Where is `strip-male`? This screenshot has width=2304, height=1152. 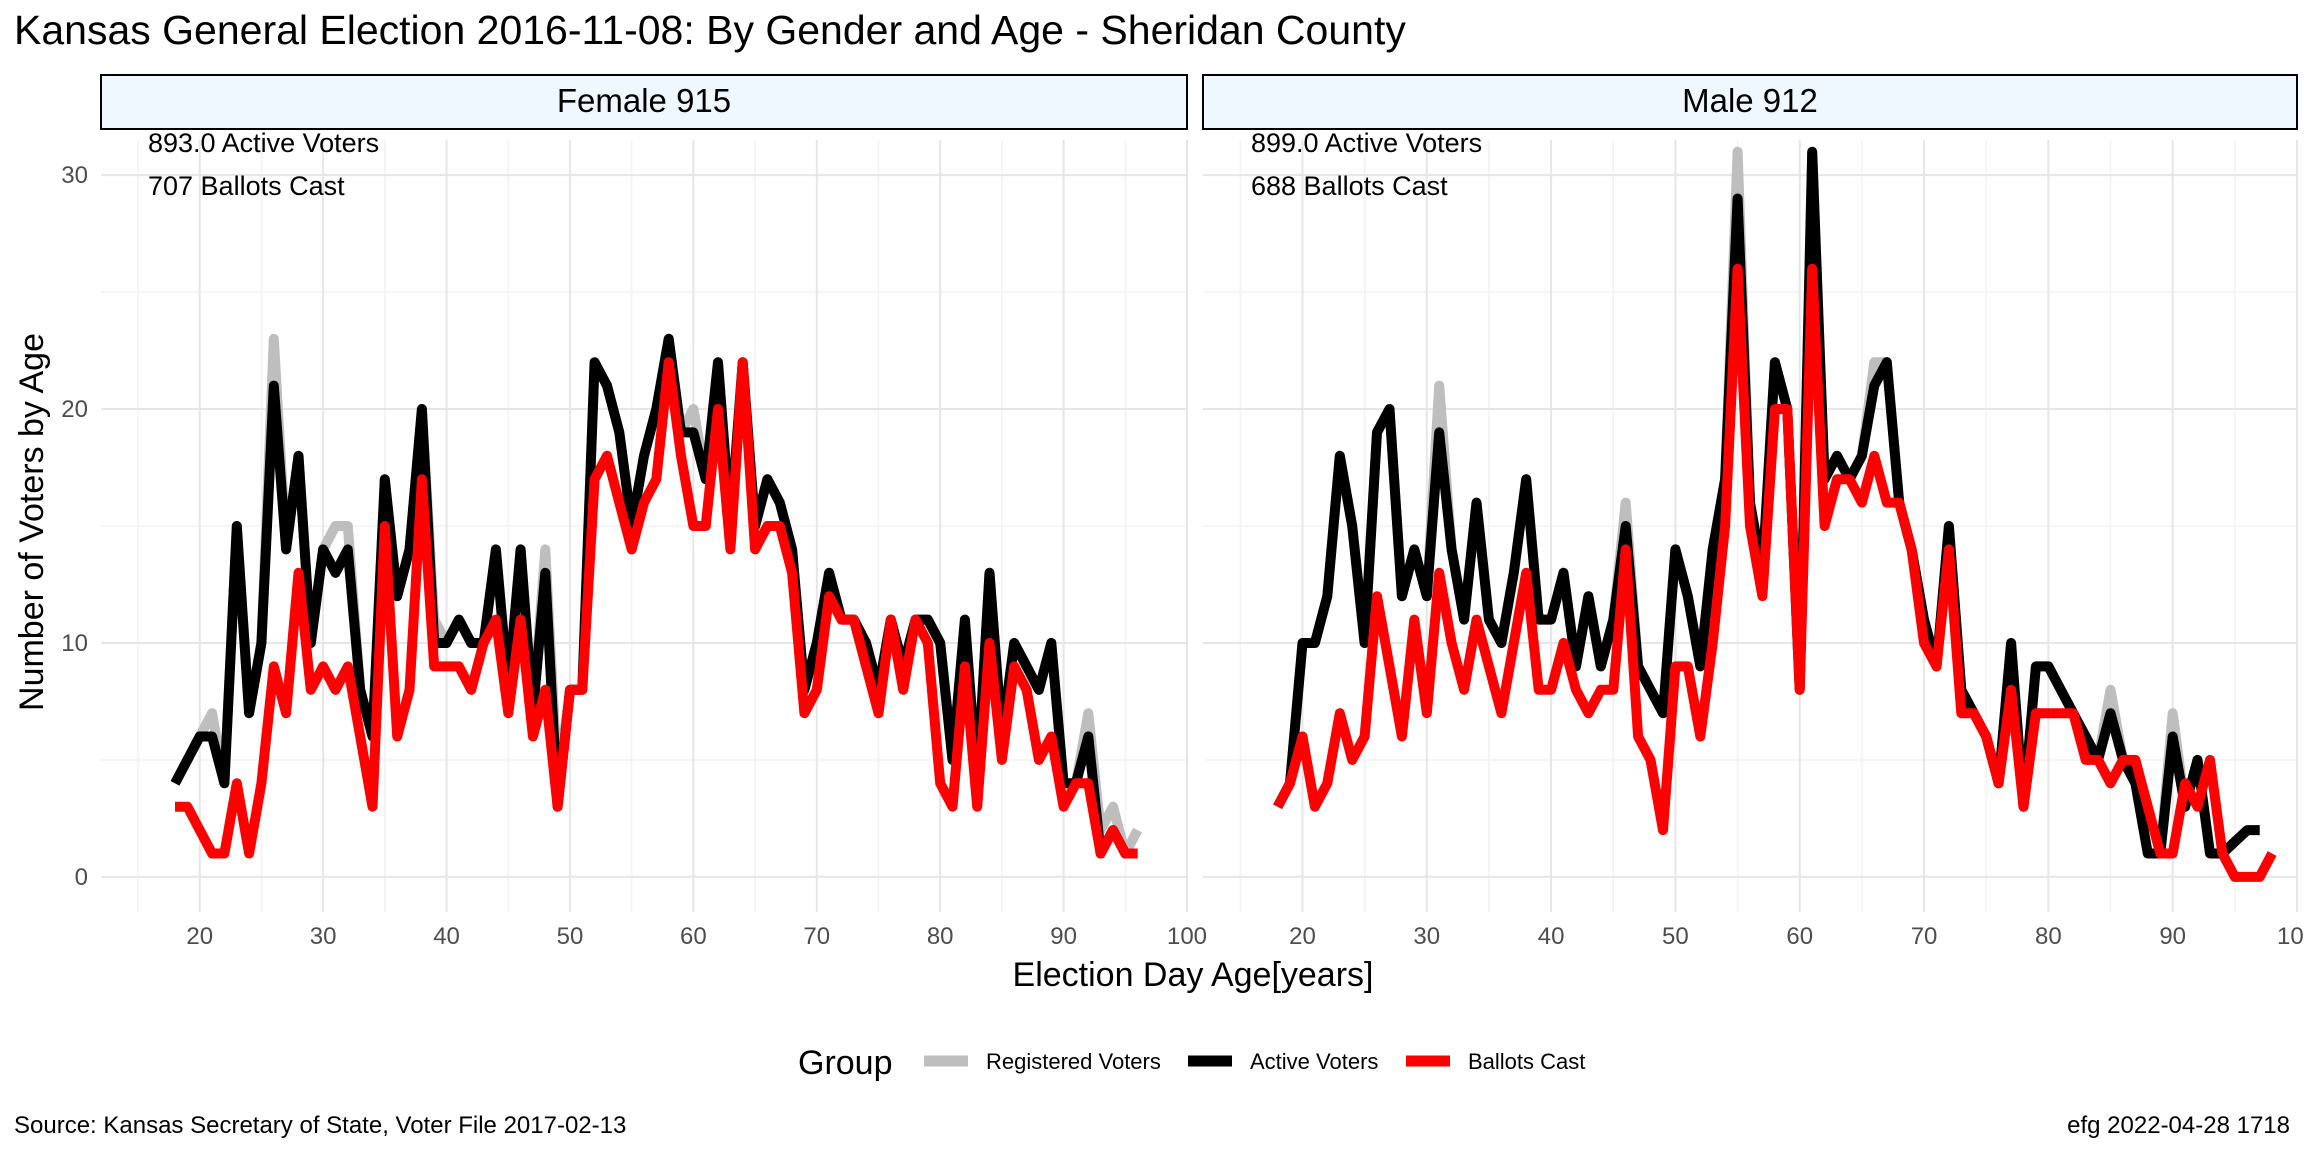 strip-male is located at coordinates (1750, 102).